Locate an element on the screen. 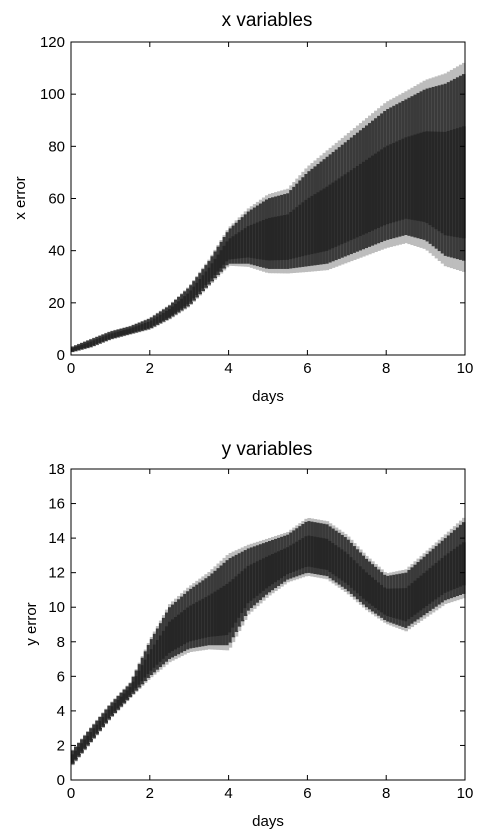  x-tick-label: 8 is located at coordinates (386, 793).